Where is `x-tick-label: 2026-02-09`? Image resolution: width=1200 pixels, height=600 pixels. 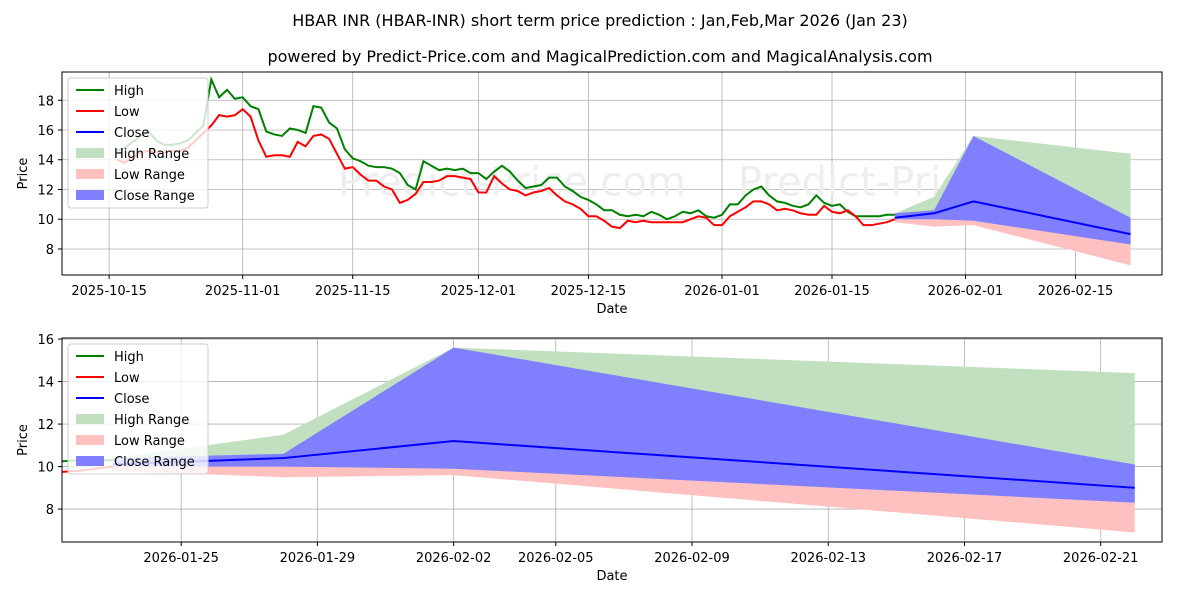 x-tick-label: 2026-02-09 is located at coordinates (692, 558).